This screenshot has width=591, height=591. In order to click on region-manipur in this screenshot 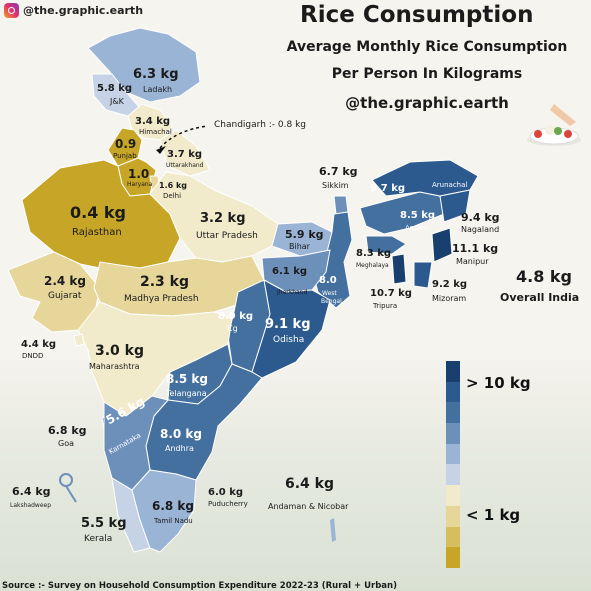, I will do `click(442, 245)`.